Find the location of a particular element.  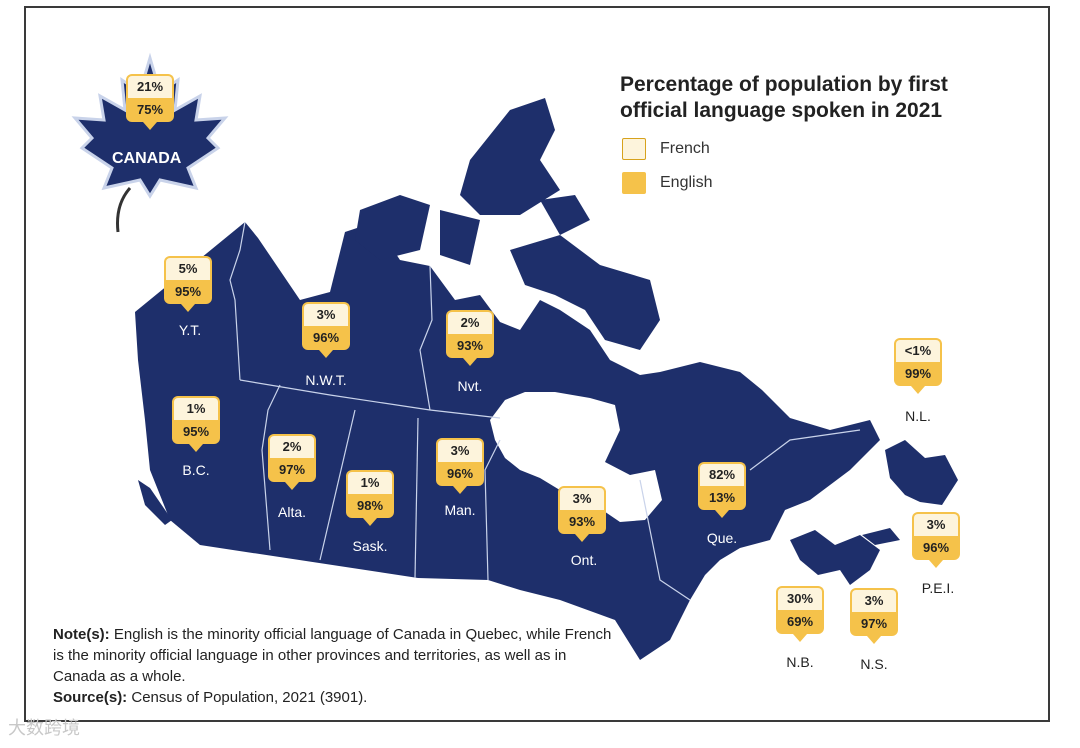

label-sask: Sask. is located at coordinates (370, 546).